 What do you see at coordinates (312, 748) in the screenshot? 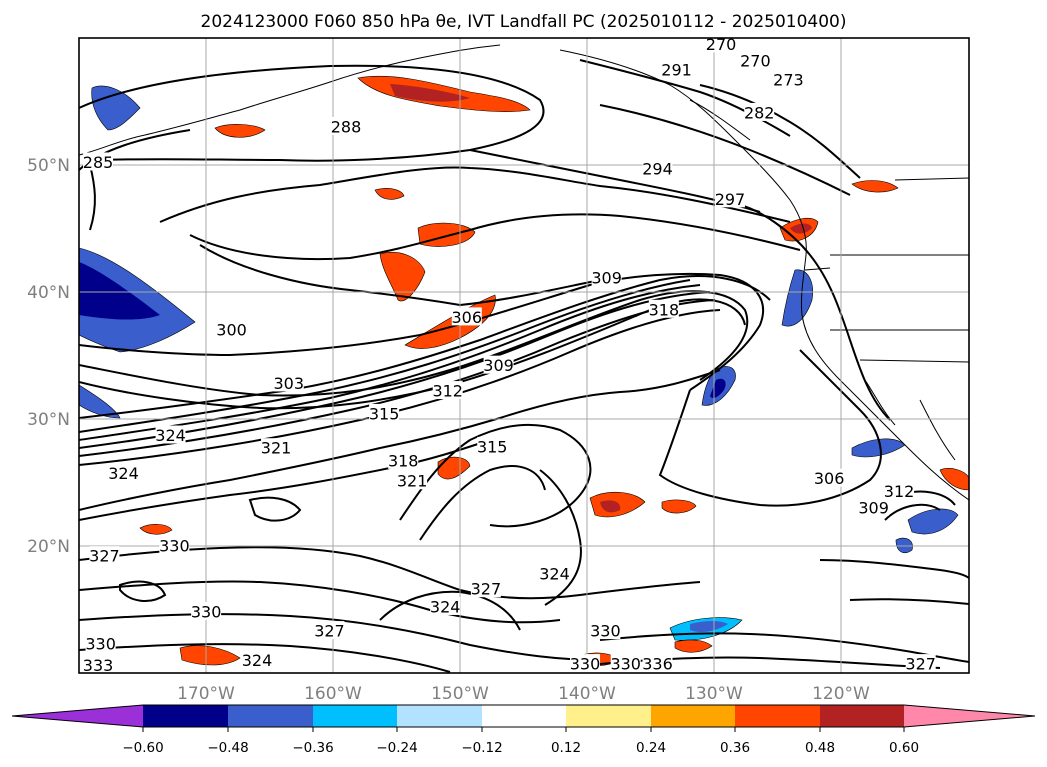
I see `colorbar-tick-label: −0.36` at bounding box center [312, 748].